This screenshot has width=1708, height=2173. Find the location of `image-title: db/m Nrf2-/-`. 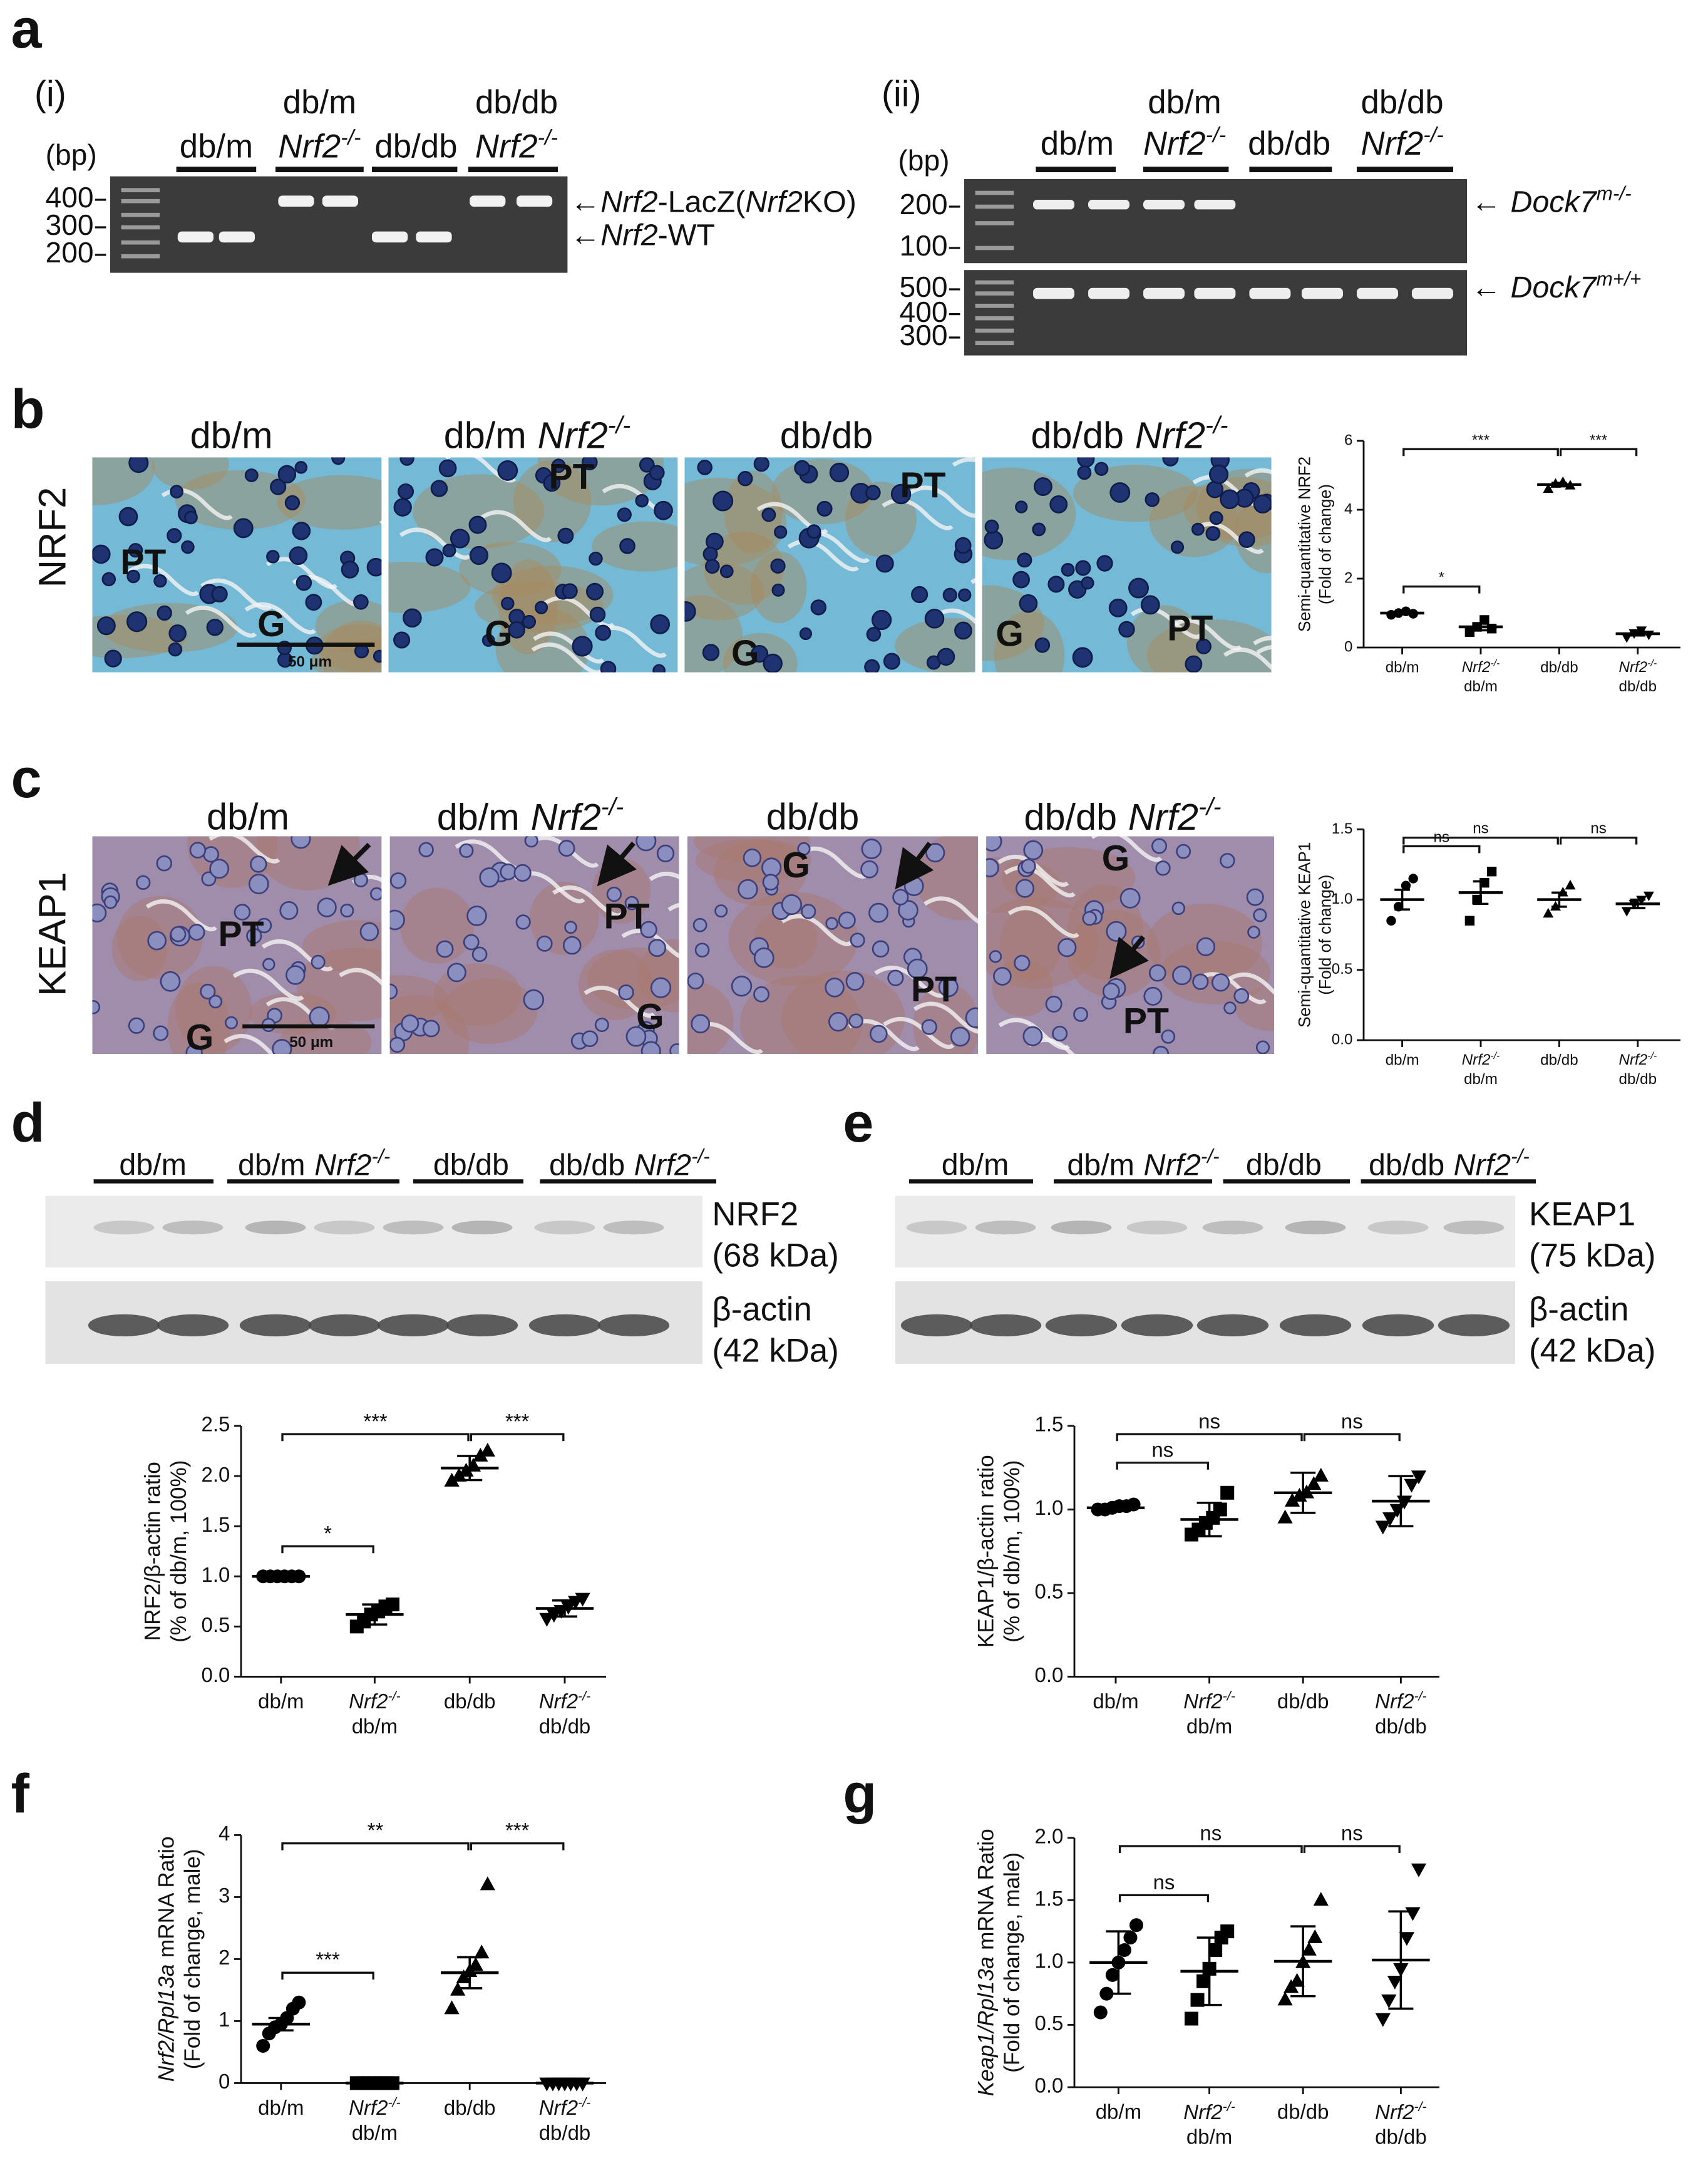

image-title: db/m Nrf2-/- is located at coordinates (530, 816).